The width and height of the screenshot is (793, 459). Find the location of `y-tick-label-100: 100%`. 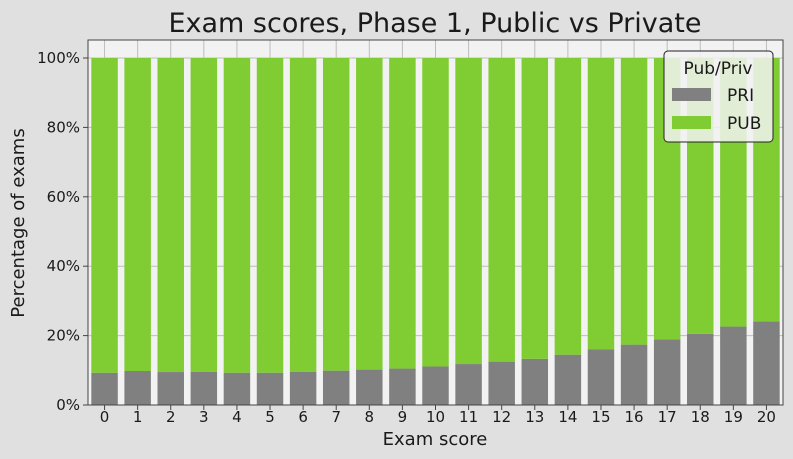

y-tick-label-100: 100% is located at coordinates (58, 58).